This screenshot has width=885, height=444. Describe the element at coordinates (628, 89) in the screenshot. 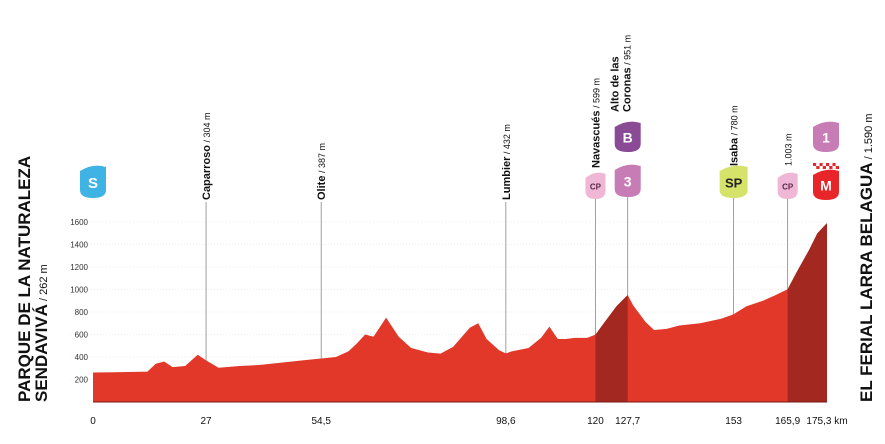

I see `marker-name-line2: Coronas` at that location.